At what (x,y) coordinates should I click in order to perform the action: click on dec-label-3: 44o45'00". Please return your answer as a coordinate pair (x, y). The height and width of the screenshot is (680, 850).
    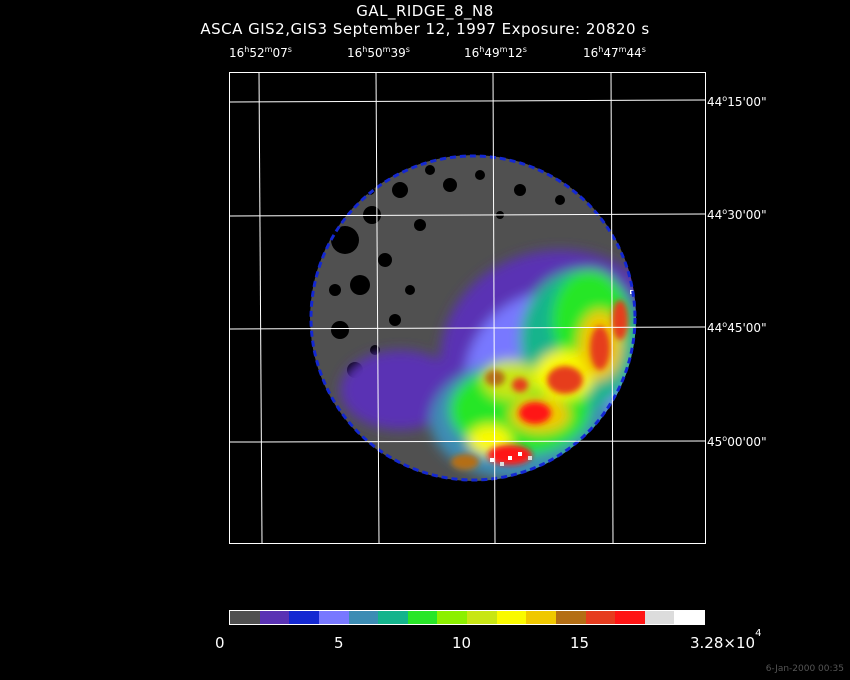
    Looking at the image, I should click on (737, 327).